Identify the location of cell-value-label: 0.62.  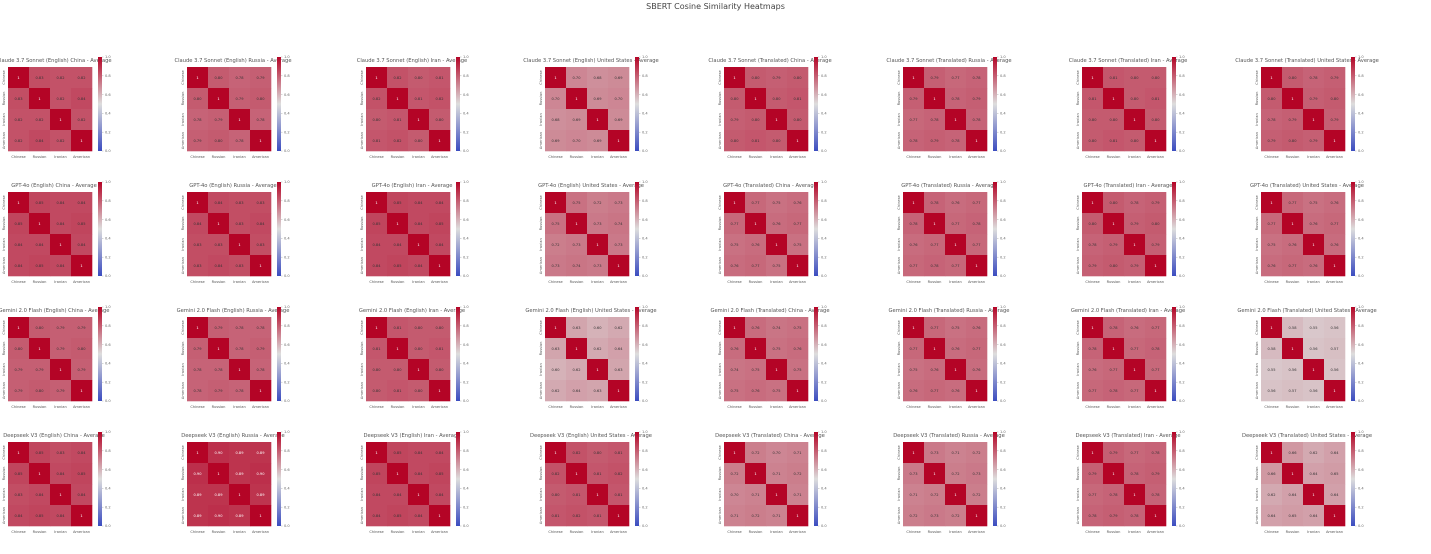
(576, 370).